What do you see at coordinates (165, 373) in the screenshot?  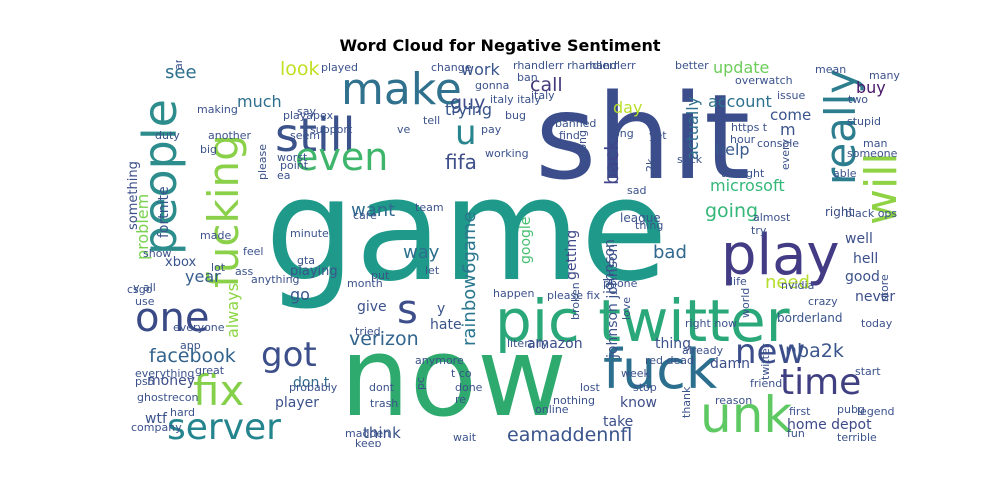 I see `cloud-word: everything` at bounding box center [165, 373].